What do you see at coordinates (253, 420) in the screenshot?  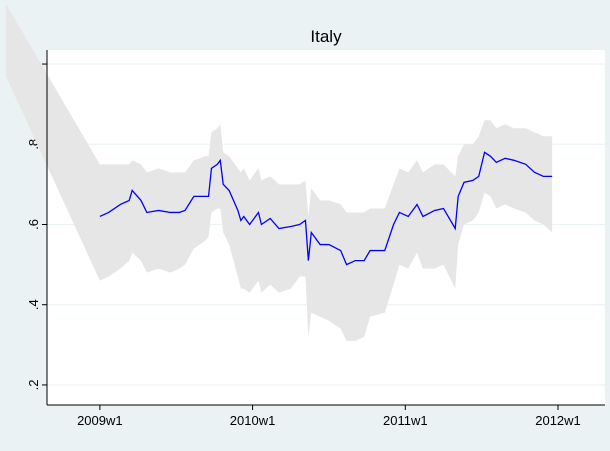 I see `x-tick-label: 2010w1` at bounding box center [253, 420].